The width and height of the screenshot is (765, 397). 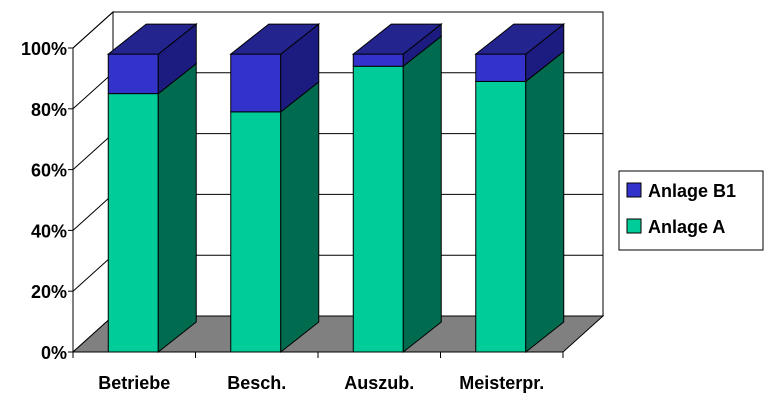 What do you see at coordinates (49, 171) in the screenshot?
I see `y-tick-label: 60%` at bounding box center [49, 171].